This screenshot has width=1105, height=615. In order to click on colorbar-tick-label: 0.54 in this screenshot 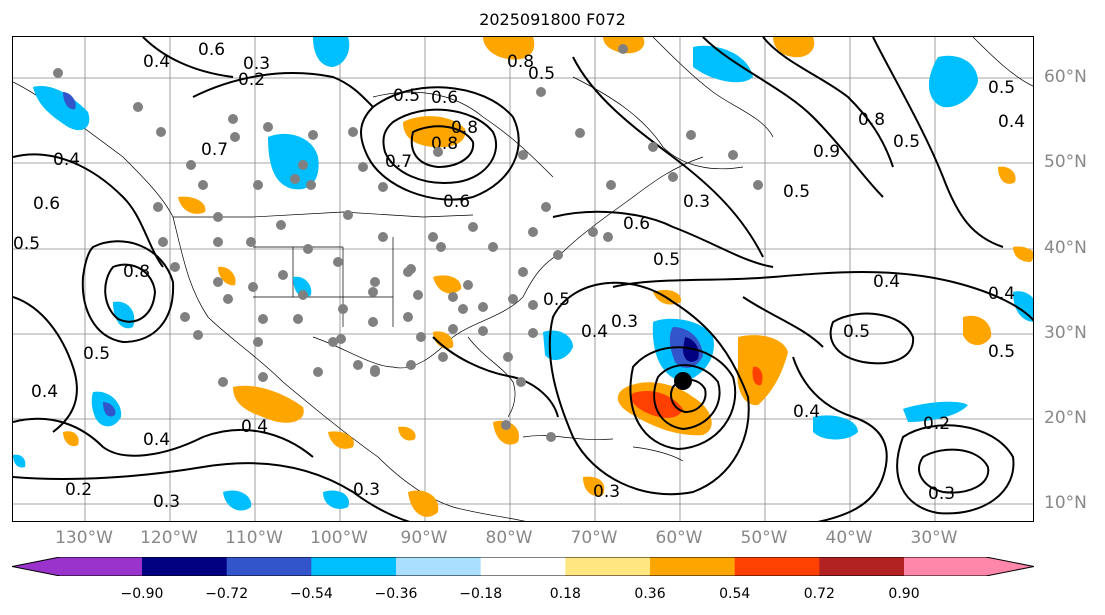, I will do `click(735, 594)`.